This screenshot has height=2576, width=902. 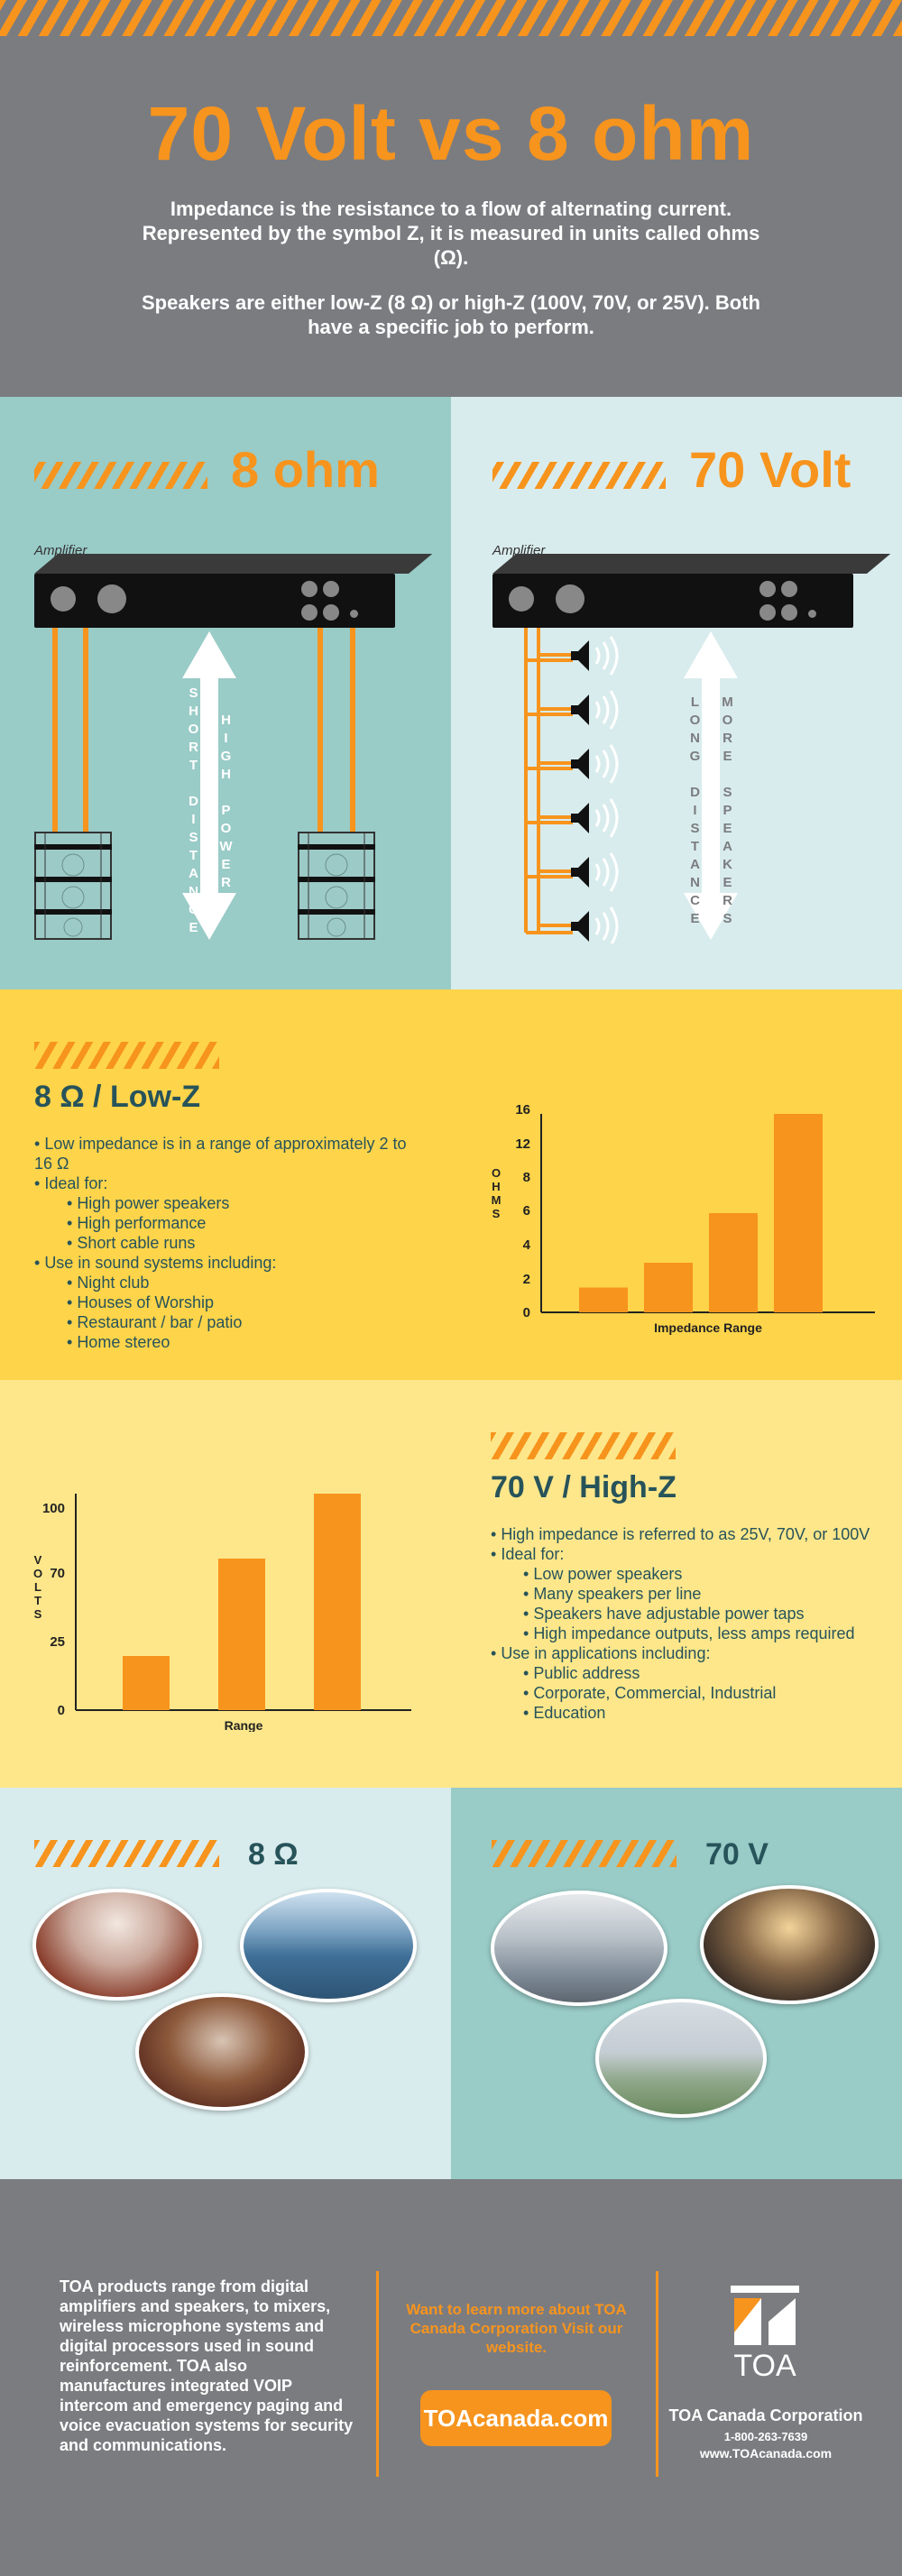 What do you see at coordinates (214, 601) in the screenshot?
I see `amplifier-icon` at bounding box center [214, 601].